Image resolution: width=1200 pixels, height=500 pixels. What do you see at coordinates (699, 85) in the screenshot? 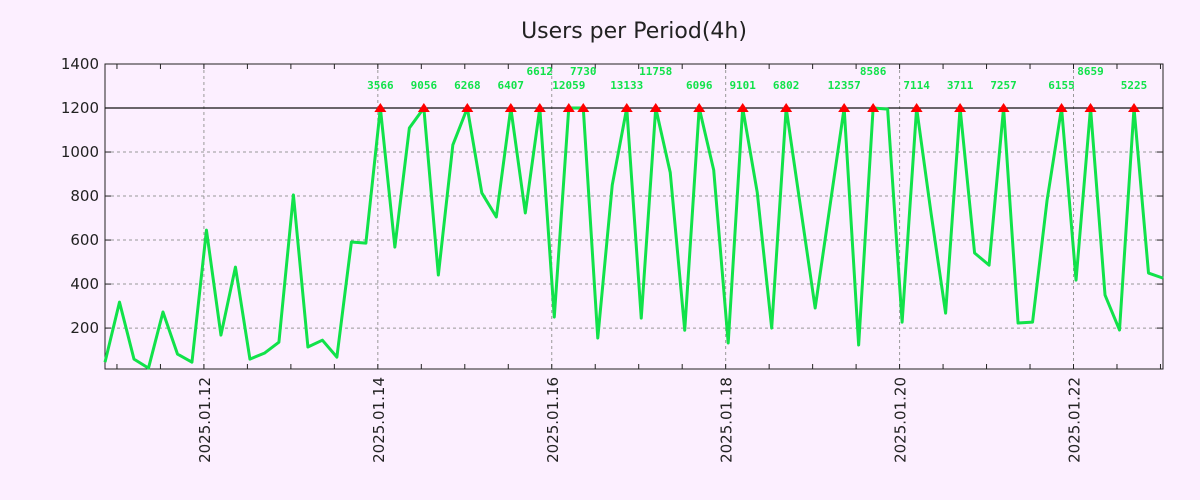
I see `peak-value-label: 6096` at bounding box center [699, 85].